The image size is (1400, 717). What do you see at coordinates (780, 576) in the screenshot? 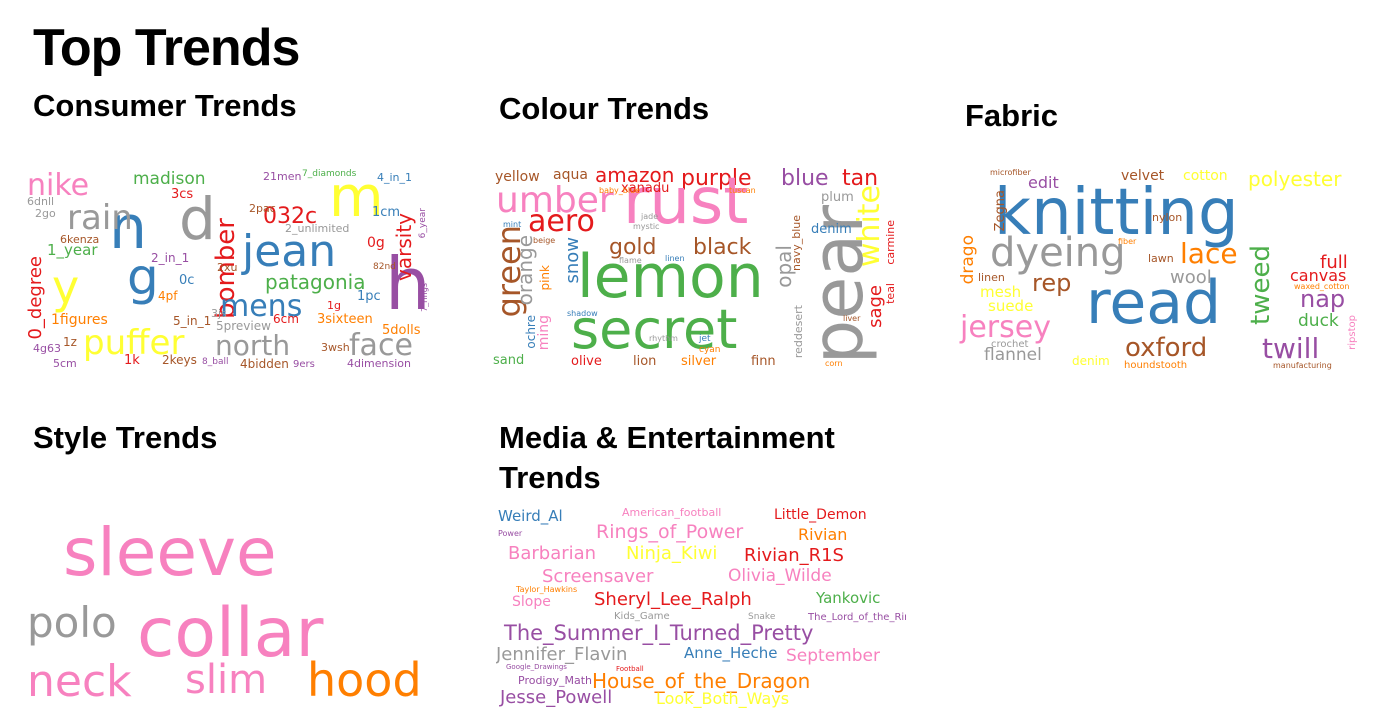
I see `word: Olivia_Wilde` at bounding box center [780, 576].